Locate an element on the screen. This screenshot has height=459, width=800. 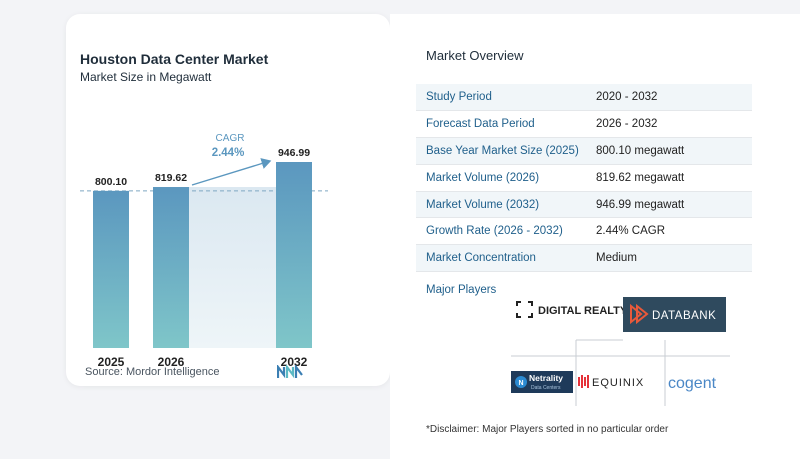
netrality-logo: N Netrality Data Centers is located at coordinates (542, 382).